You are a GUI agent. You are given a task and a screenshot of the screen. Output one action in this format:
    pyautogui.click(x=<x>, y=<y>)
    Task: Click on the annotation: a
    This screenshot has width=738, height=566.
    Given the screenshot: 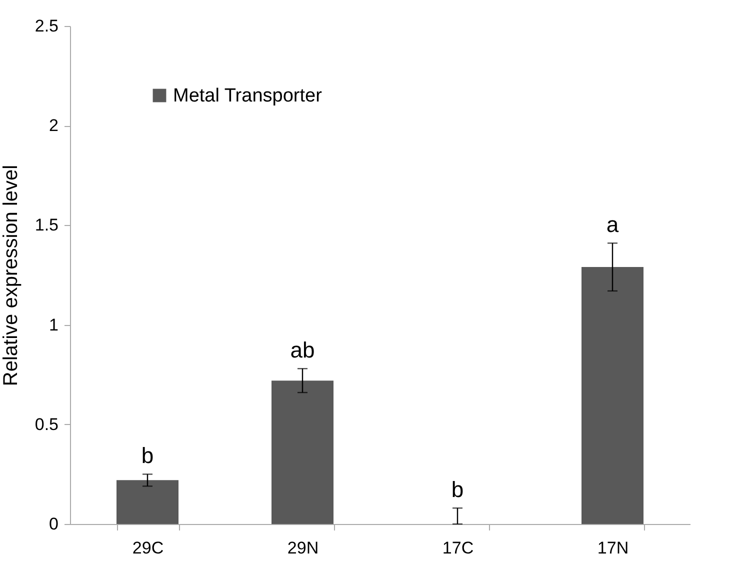 What is the action you would take?
    pyautogui.click(x=613, y=225)
    